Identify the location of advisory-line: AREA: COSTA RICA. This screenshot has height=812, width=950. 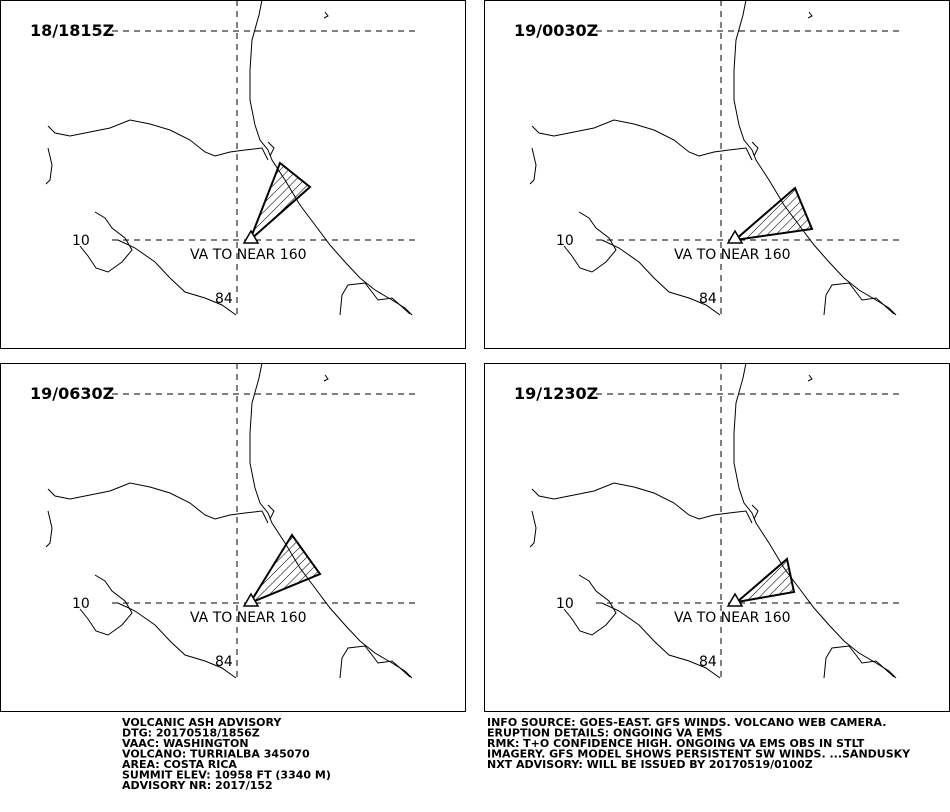
(179, 764).